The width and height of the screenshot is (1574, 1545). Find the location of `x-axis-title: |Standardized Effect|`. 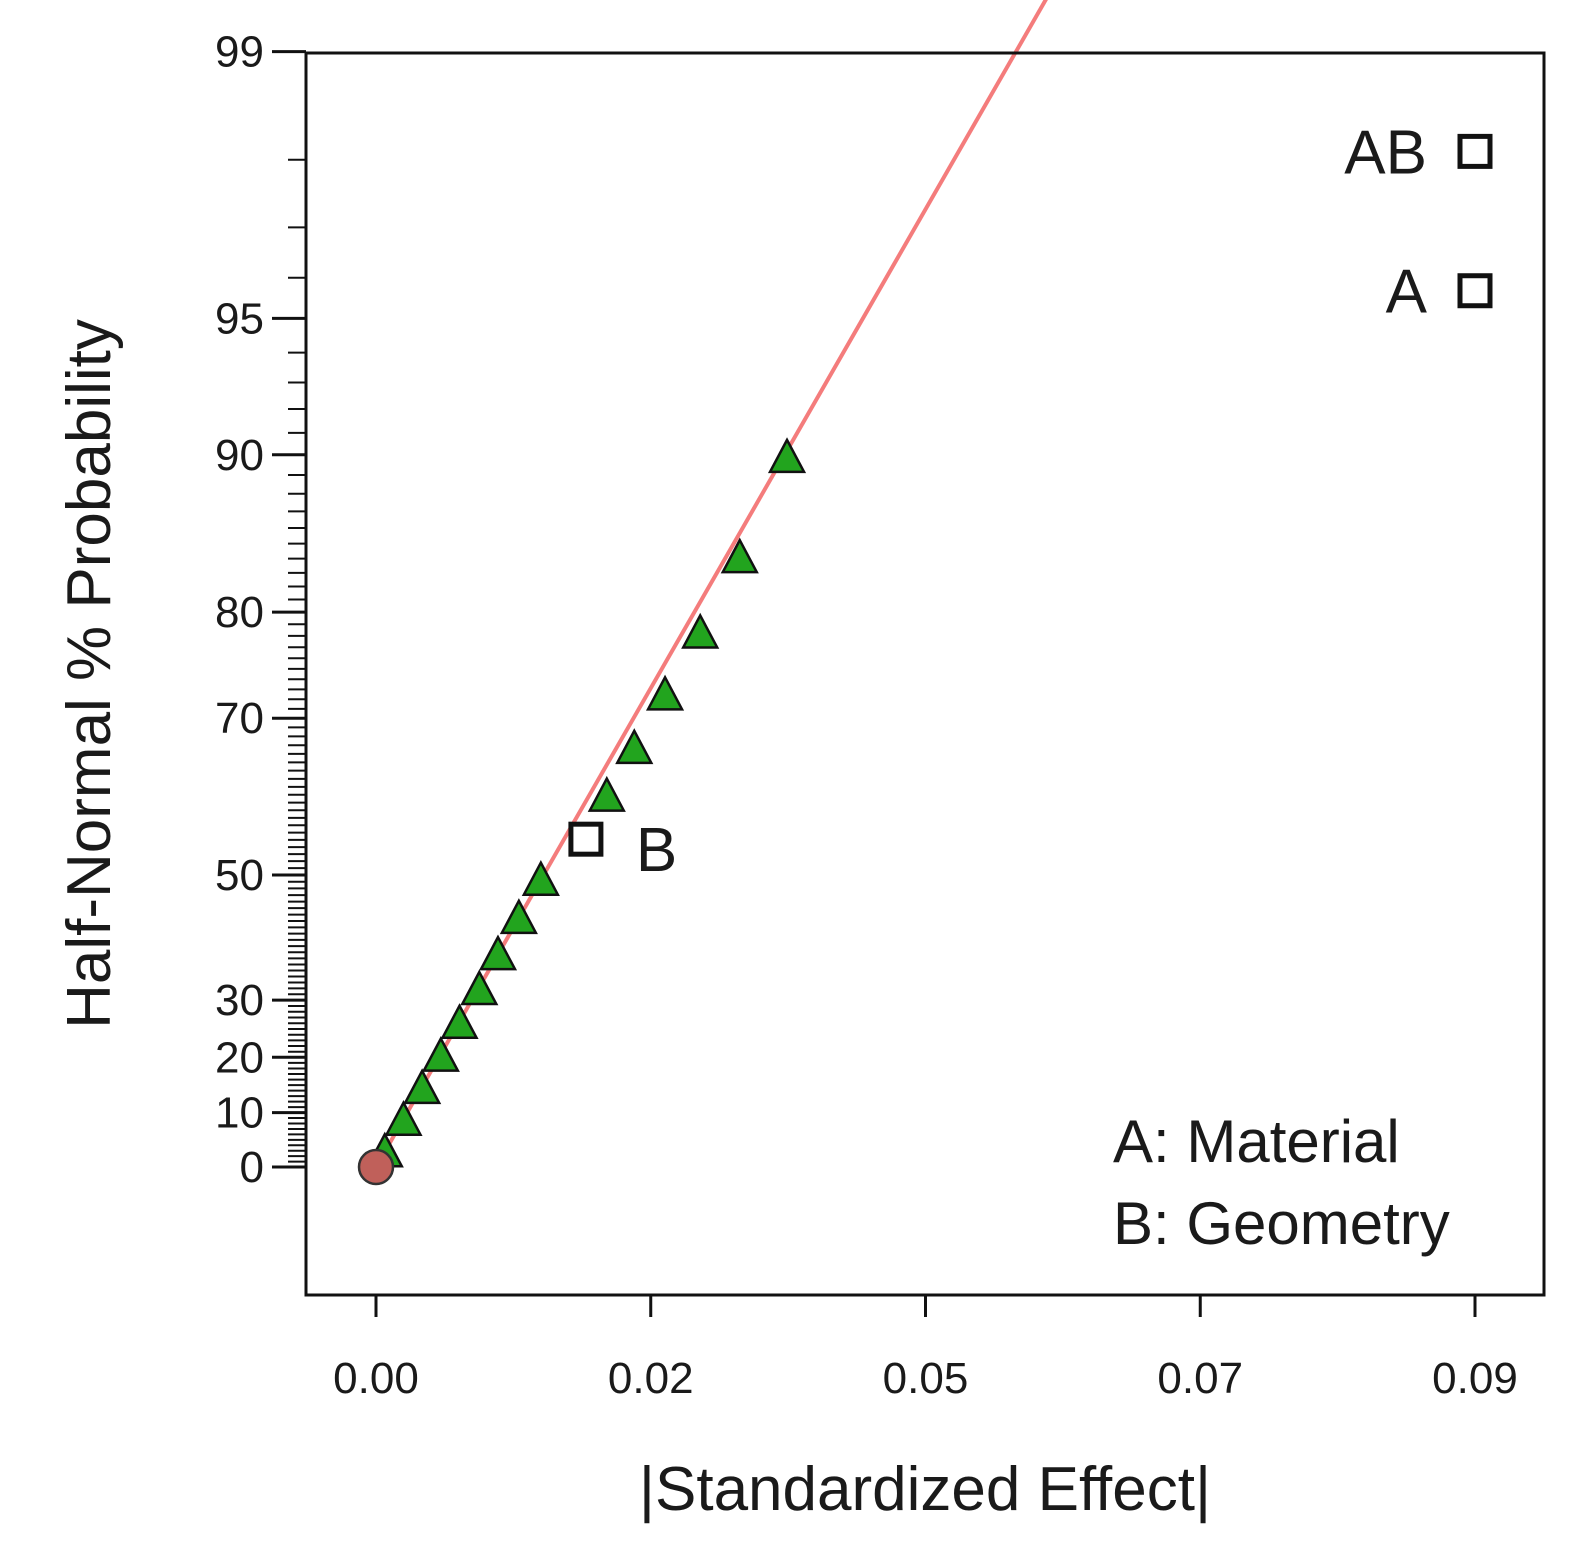

x-axis-title: |Standardized Effect| is located at coordinates (925, 1489).